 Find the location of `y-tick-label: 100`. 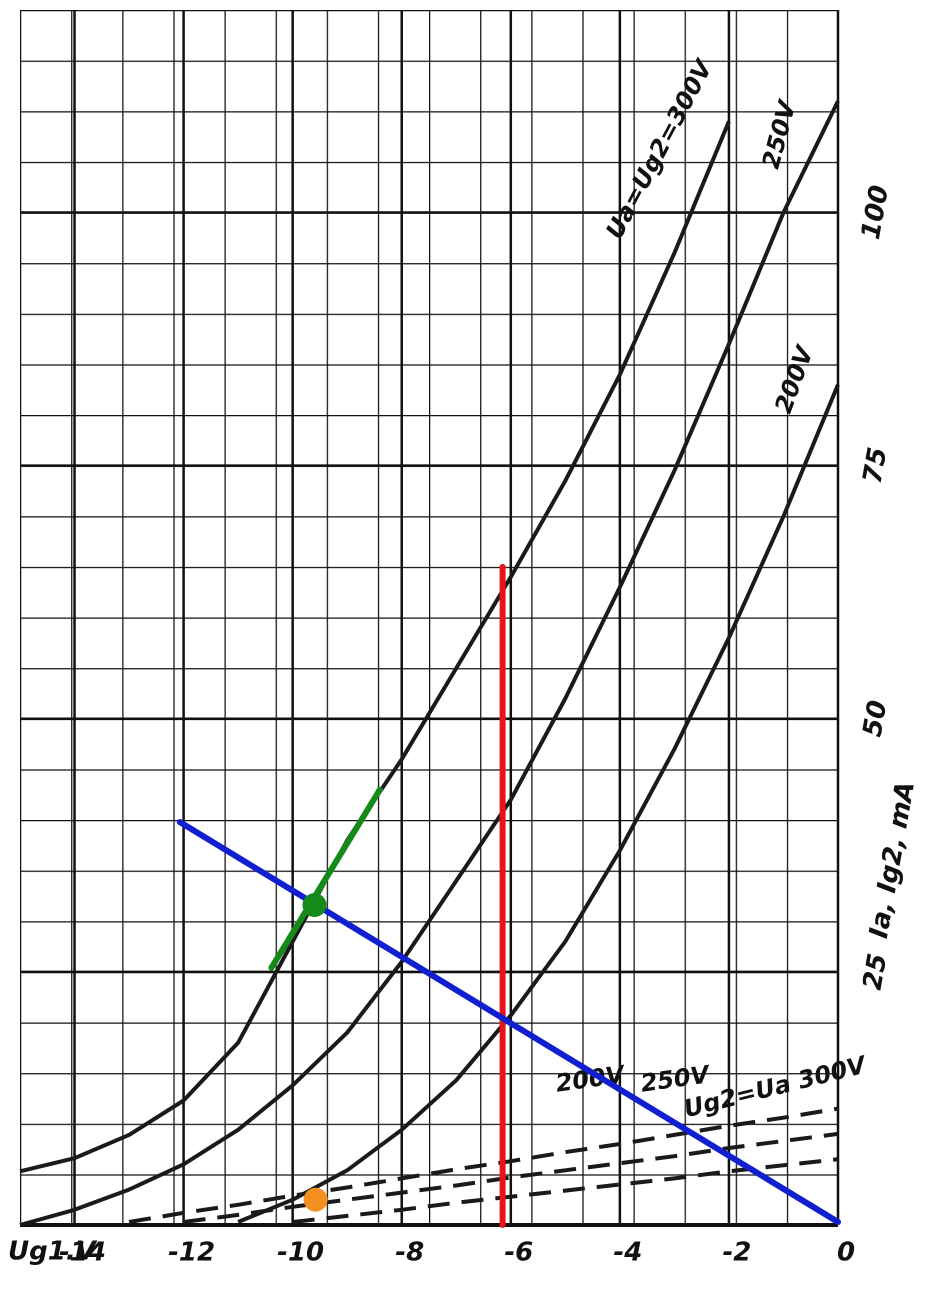

y-tick-label: 100 is located at coordinates (875, 212).